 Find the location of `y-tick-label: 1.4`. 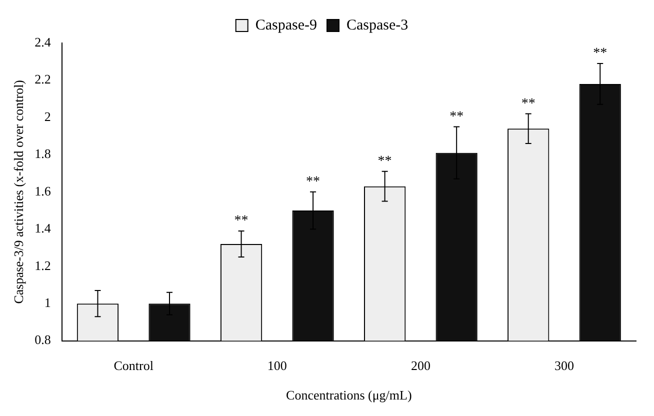

y-tick-label: 1.4 is located at coordinates (43, 228).